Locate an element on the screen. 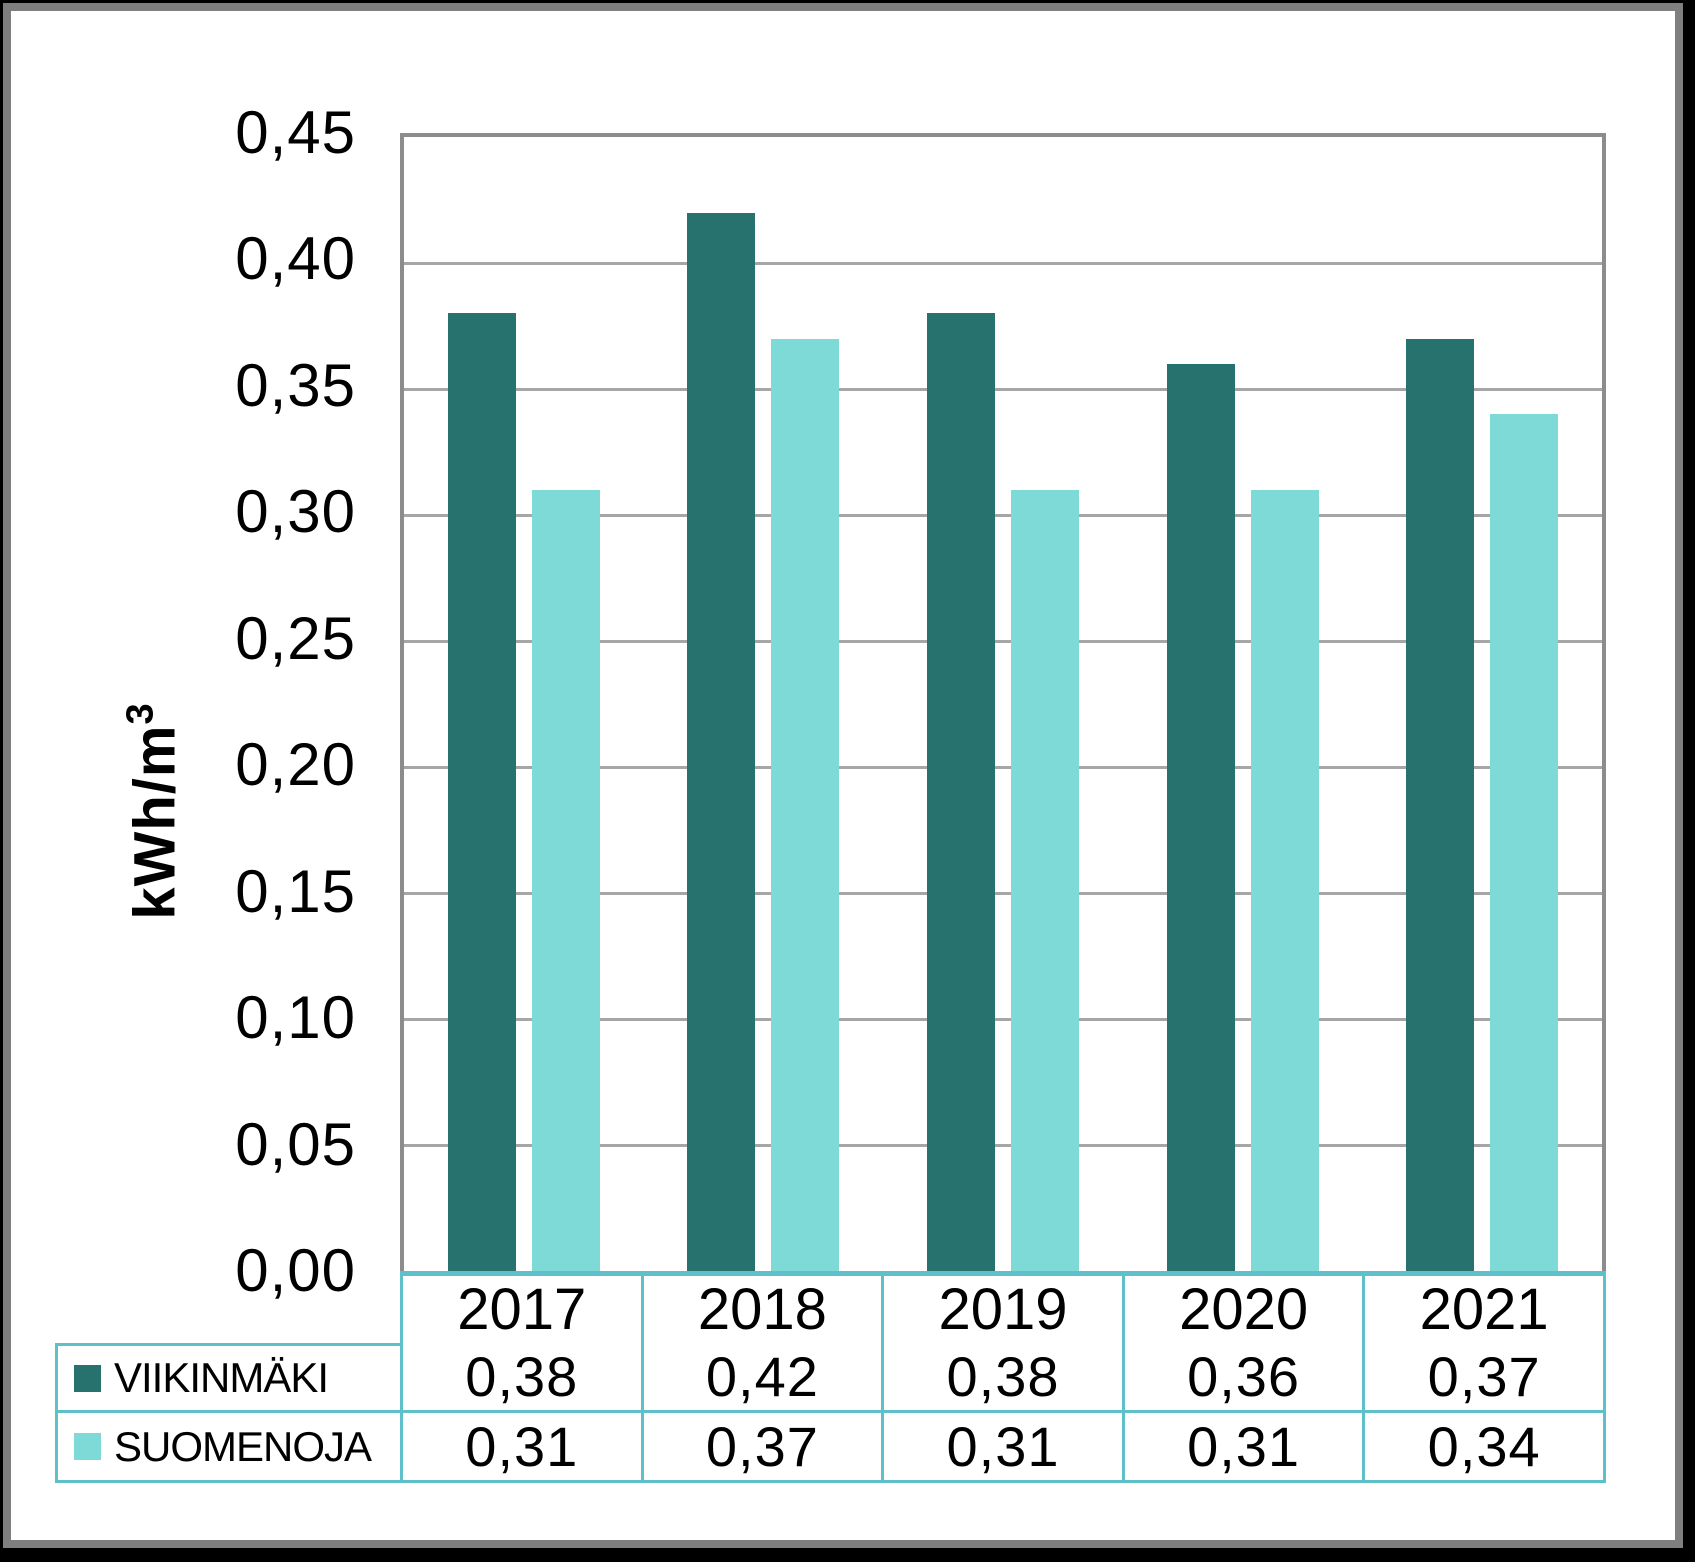 The image size is (1695, 1562). legend-label-viikinmaki: VIIKINMÄKI is located at coordinates (221, 1377).